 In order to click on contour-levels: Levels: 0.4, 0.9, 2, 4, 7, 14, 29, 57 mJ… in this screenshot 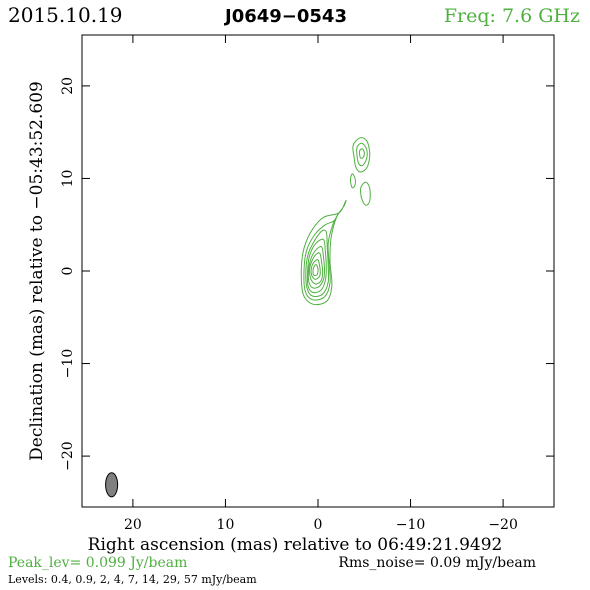, I will do `click(132, 579)`.